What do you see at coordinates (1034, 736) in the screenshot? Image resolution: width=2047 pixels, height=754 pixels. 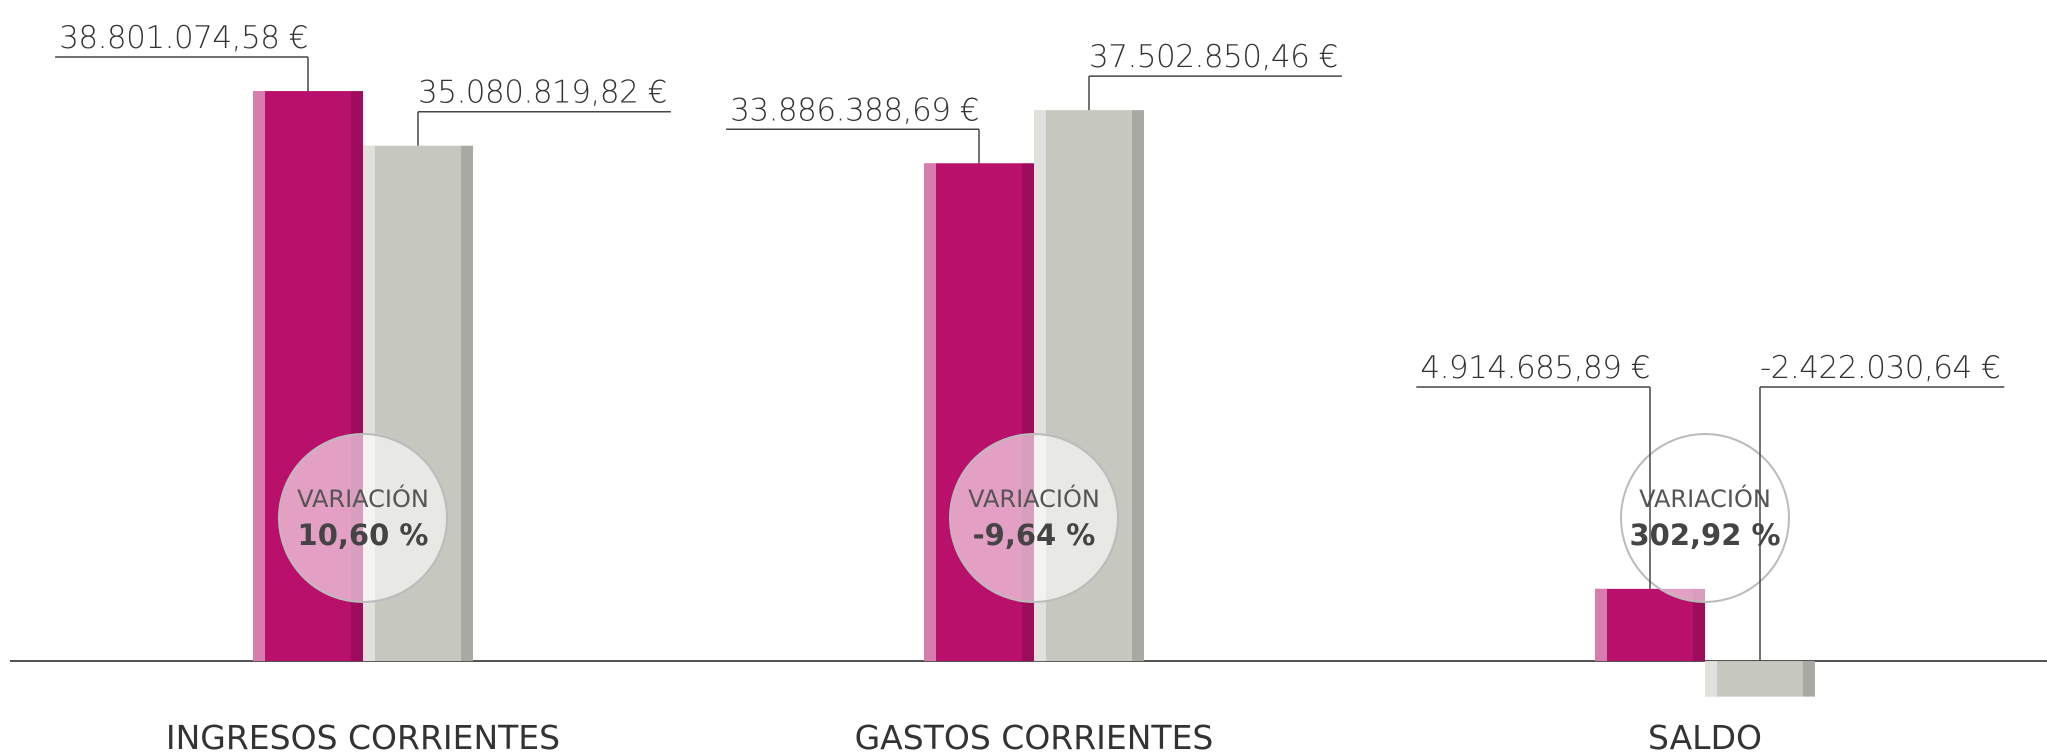 I see `x-tick-label: GASTOS CORRIENTES` at bounding box center [1034, 736].